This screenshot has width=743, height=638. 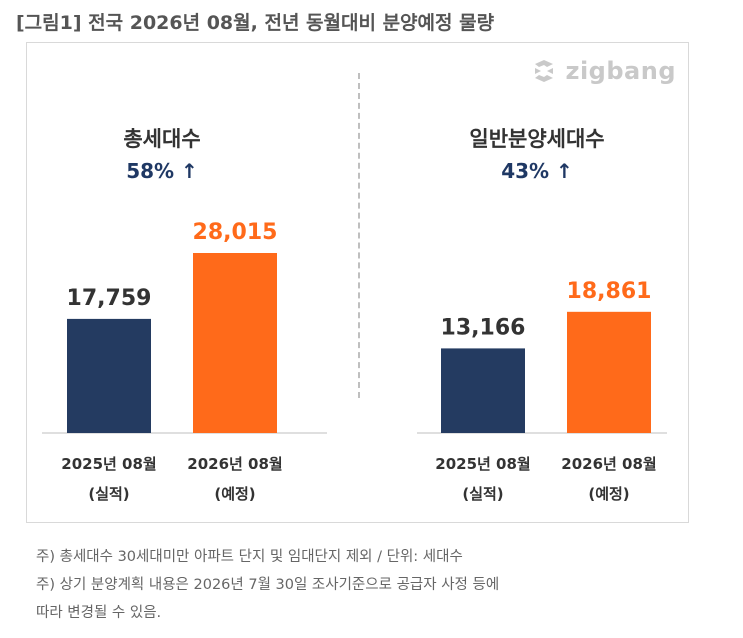 I want to click on group-title-general: 일반분양세대수, so click(x=537, y=139).